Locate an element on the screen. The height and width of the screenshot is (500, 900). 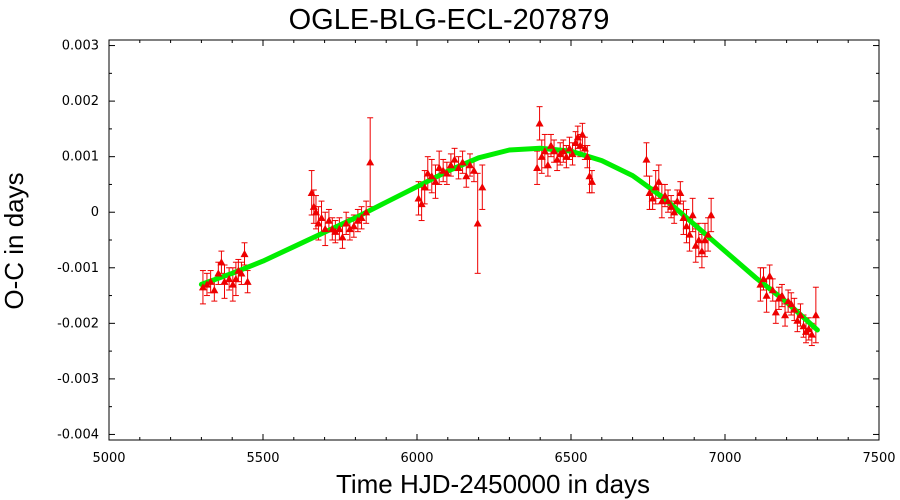
y-tick-label: -0.004 is located at coordinates (78, 434).